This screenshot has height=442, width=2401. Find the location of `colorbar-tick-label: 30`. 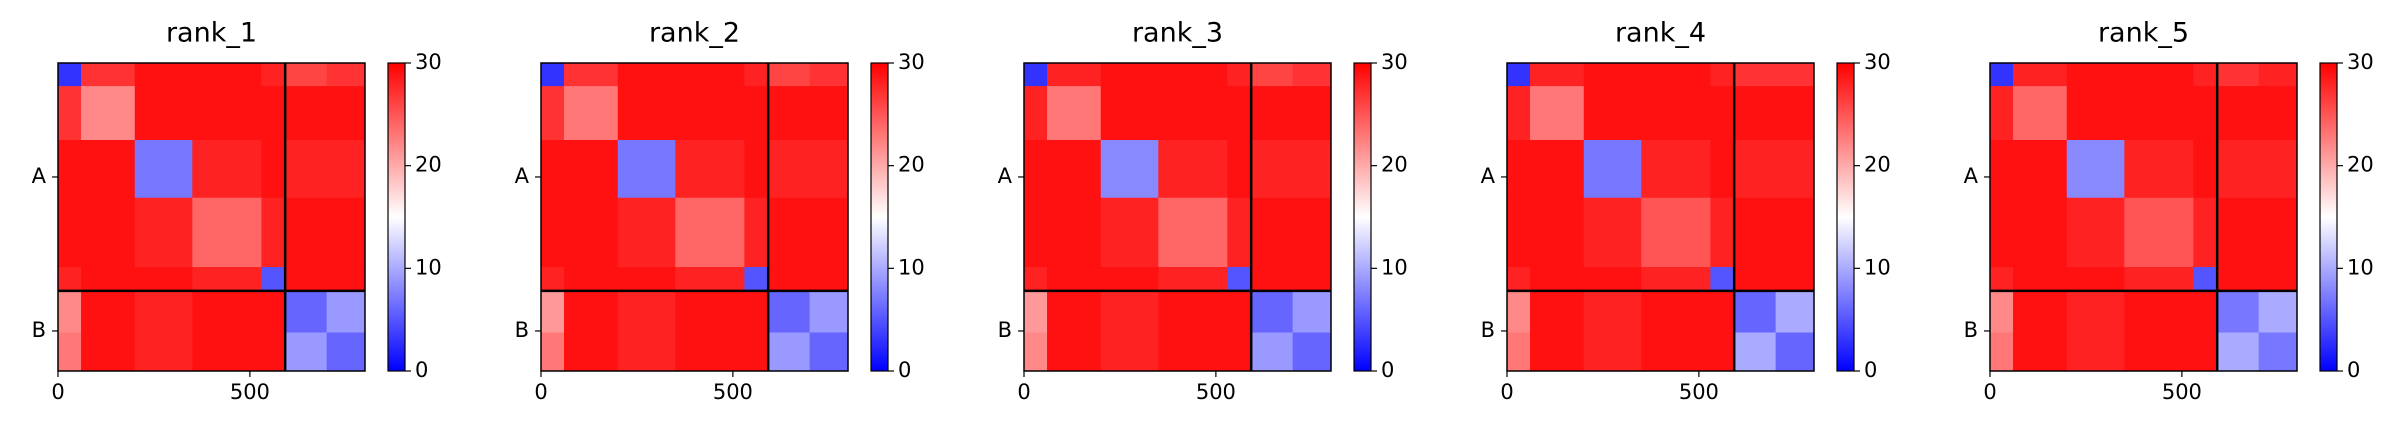

colorbar-tick-label: 30 is located at coordinates (1877, 62).